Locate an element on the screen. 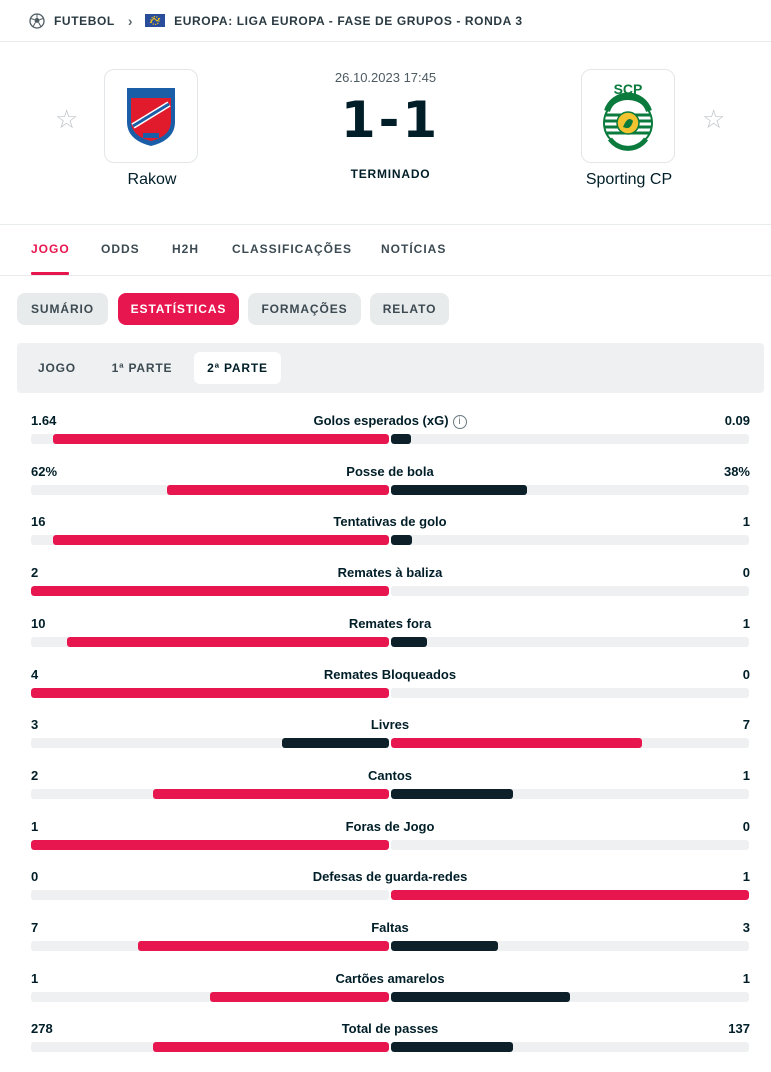 This screenshot has height=1072, width=771. stat-row: 1 Cartões amarelos 1 is located at coordinates (385, 996).